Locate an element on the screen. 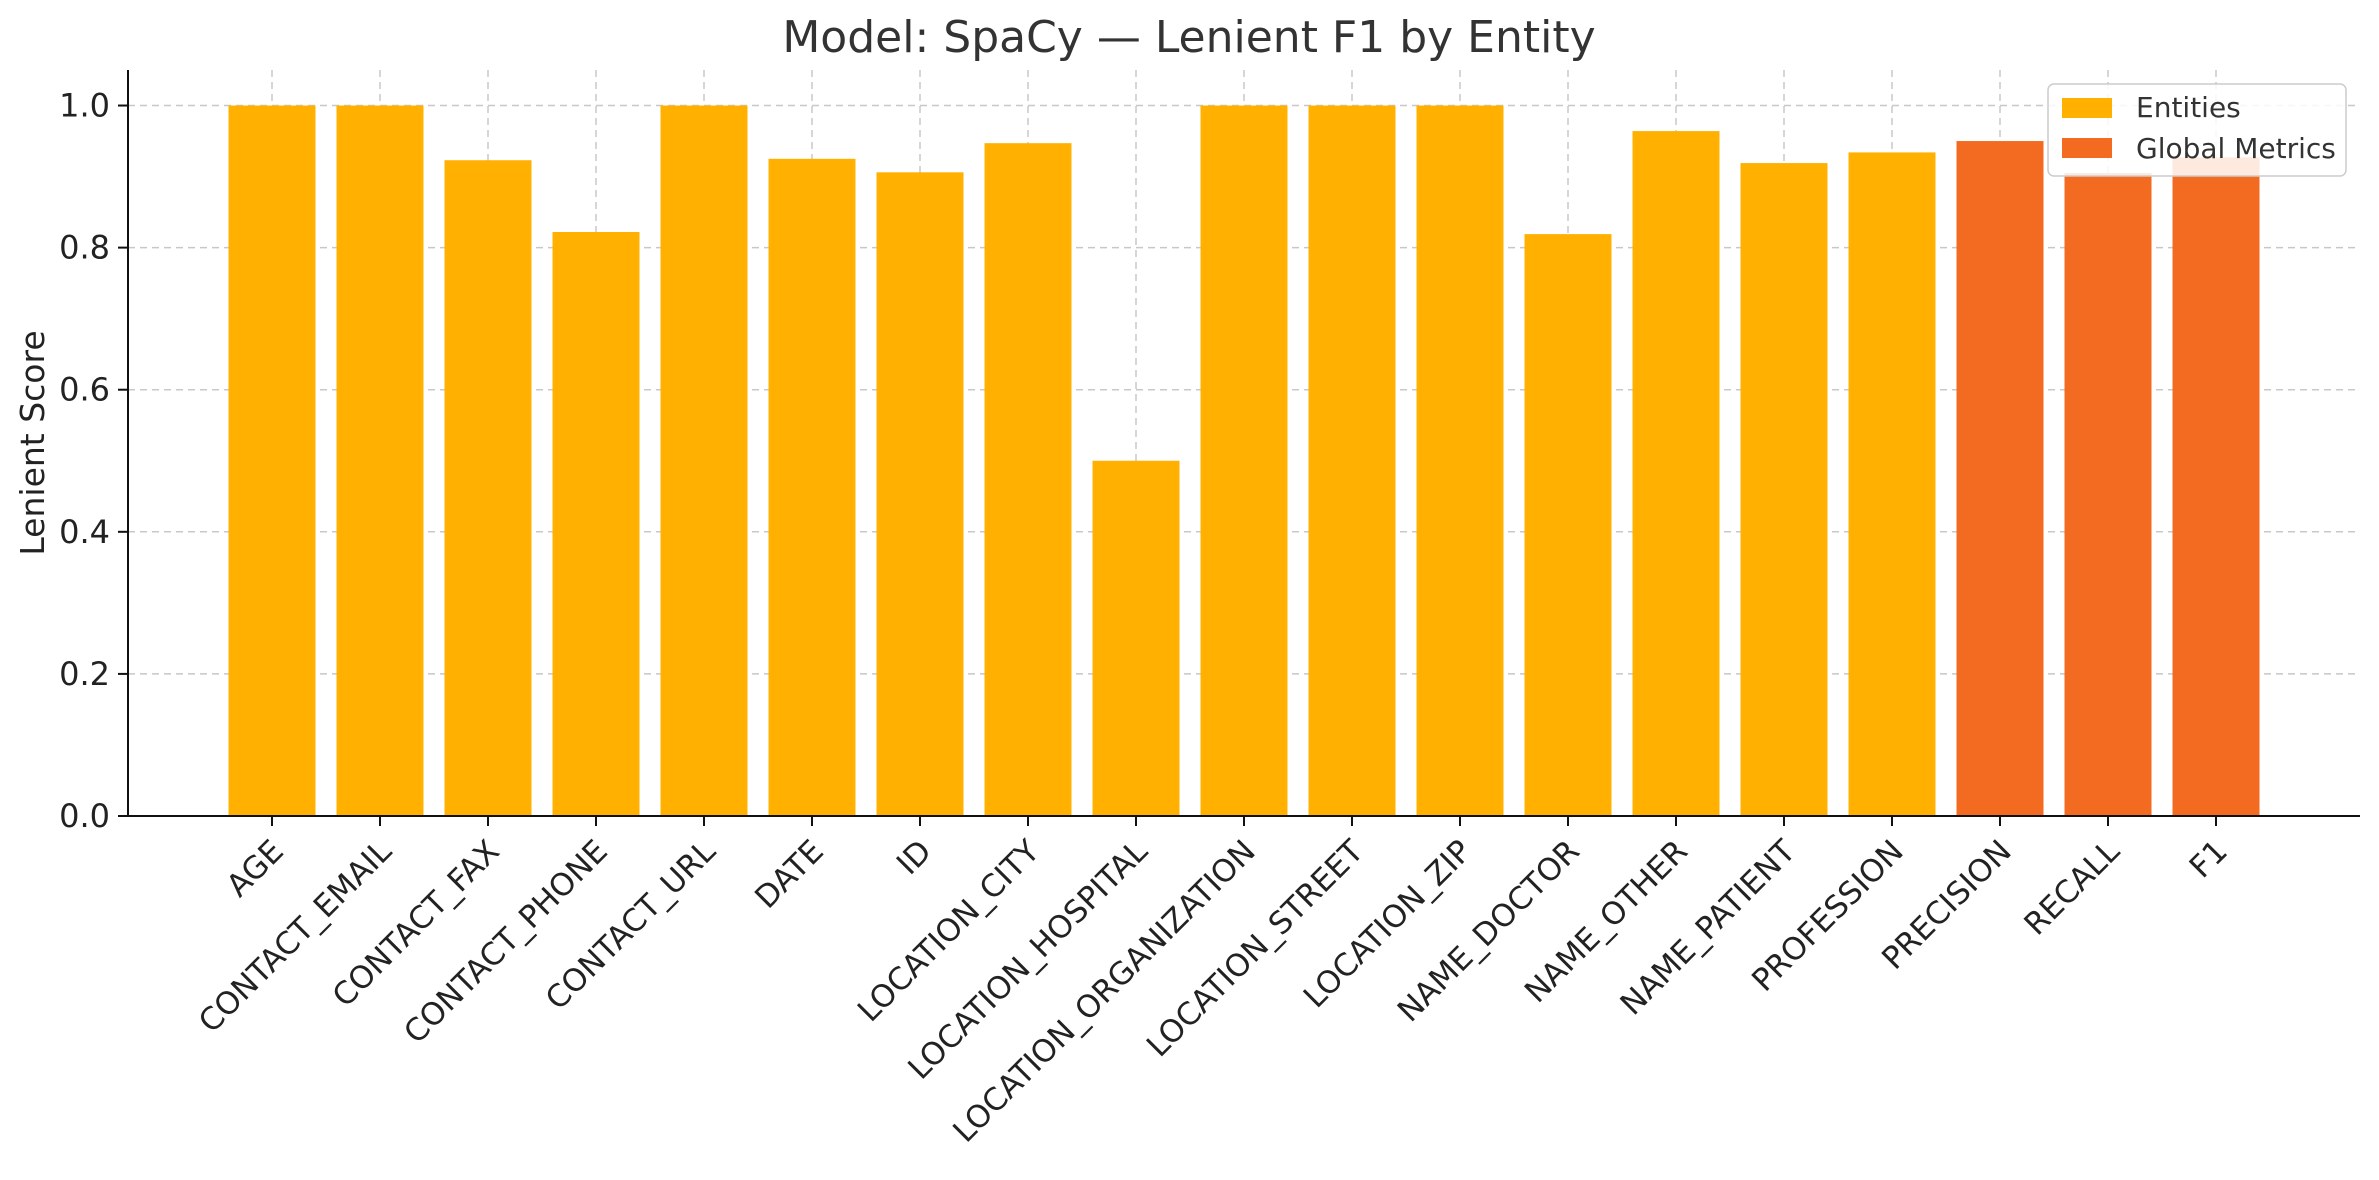 This screenshot has height=1180, width=2379. y-tick-label: 0.4 is located at coordinates (84, 532).